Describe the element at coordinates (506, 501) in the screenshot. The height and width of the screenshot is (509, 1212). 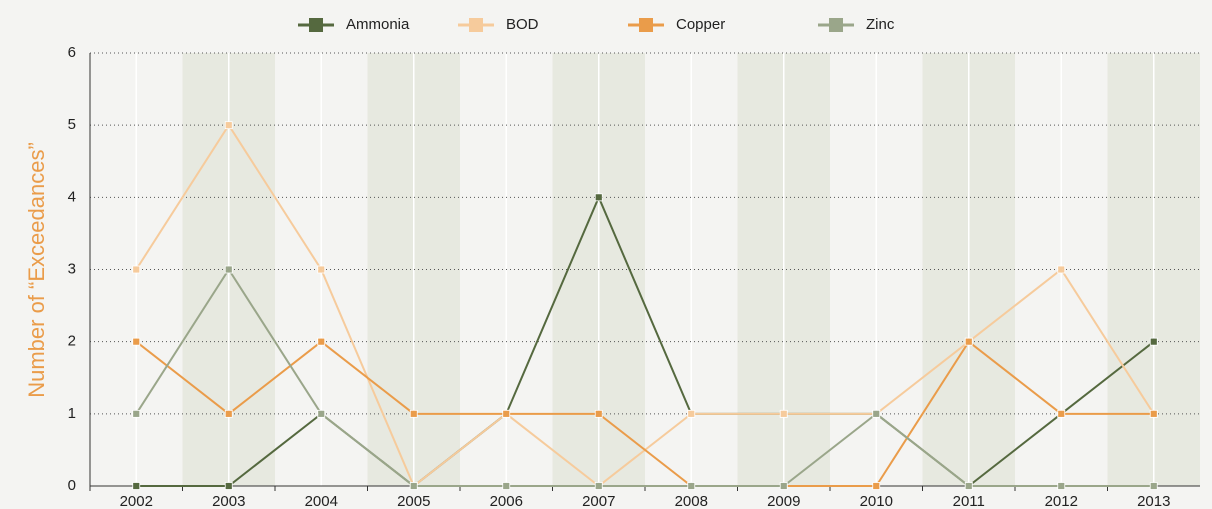
I see `x-tick-label: 2006` at that location.